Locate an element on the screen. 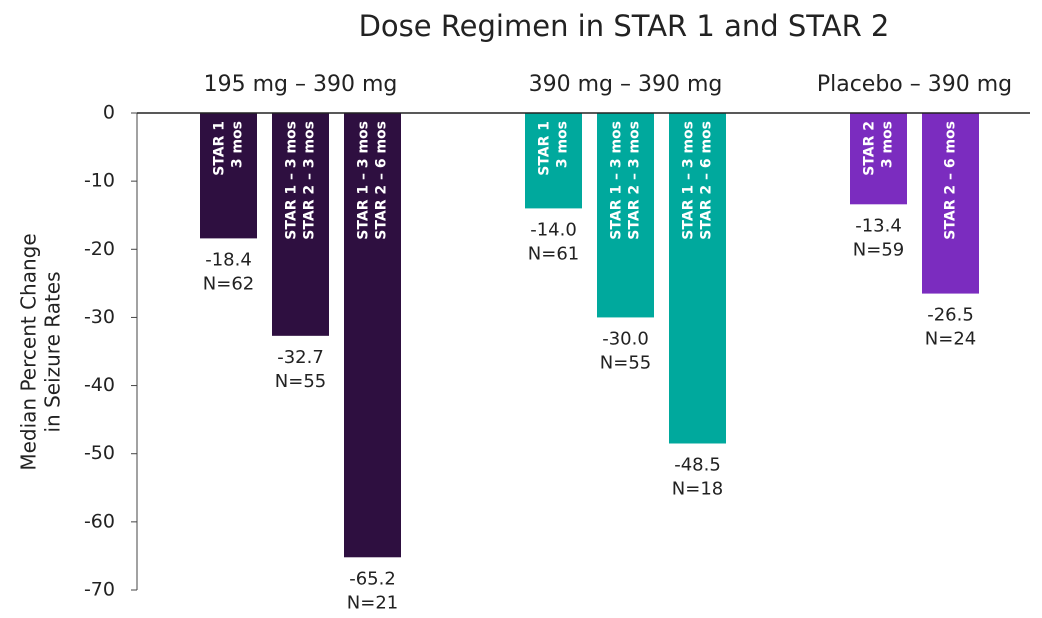 This screenshot has width=1042, height=618. bar-label-line: STAR 2 is located at coordinates (870, 148).